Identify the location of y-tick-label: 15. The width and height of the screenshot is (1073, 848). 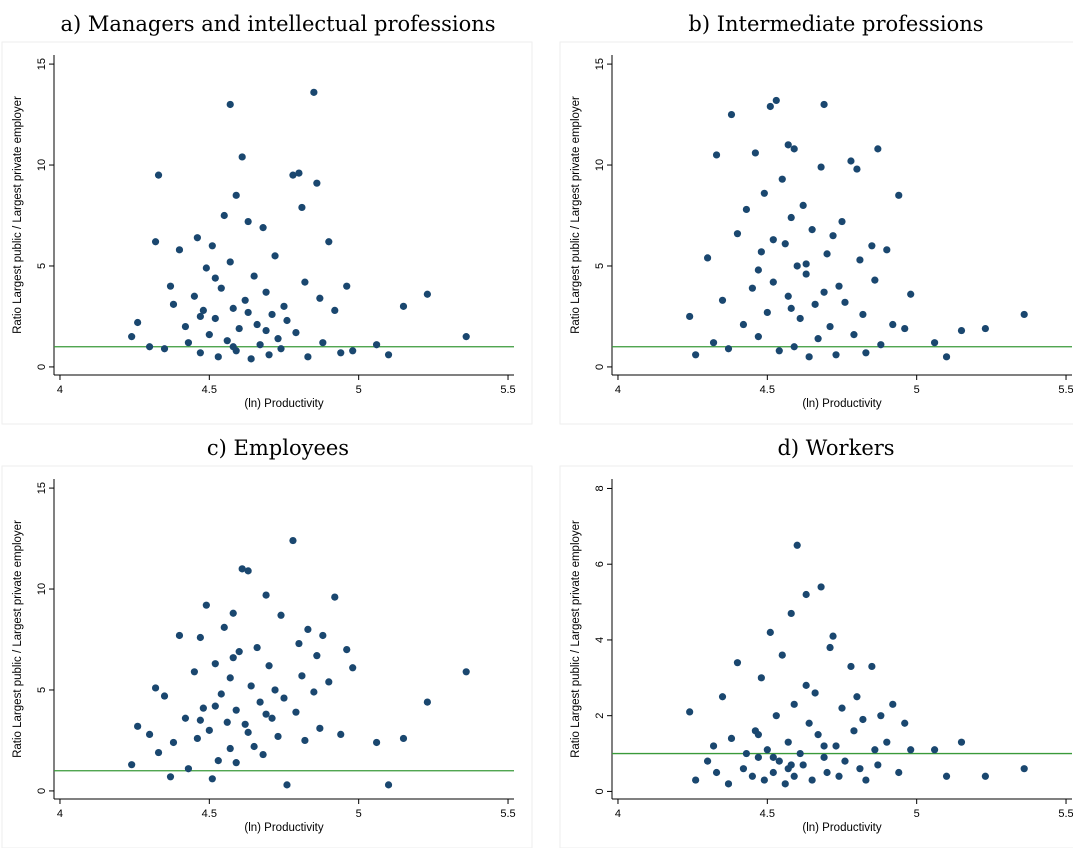
(42, 488).